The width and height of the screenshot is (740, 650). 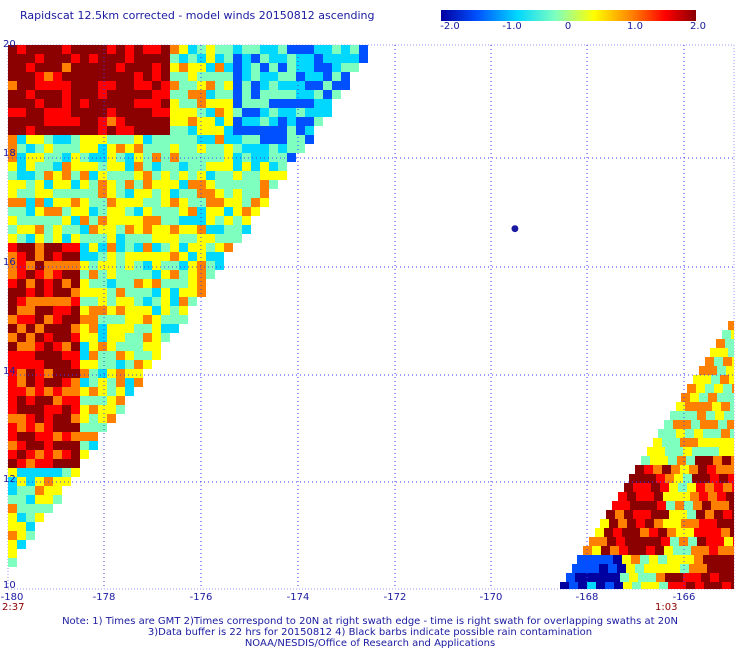 What do you see at coordinates (512, 26) in the screenshot?
I see `colorbar-tick: -1.0` at bounding box center [512, 26].